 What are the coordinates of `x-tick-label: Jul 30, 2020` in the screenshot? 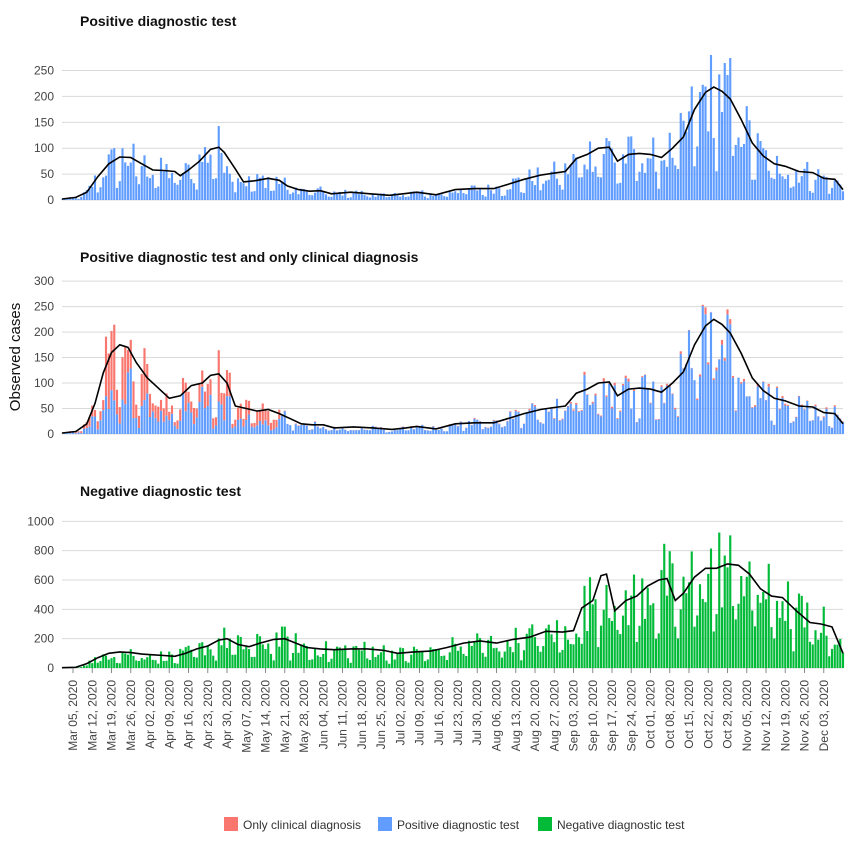 It's located at (477, 713).